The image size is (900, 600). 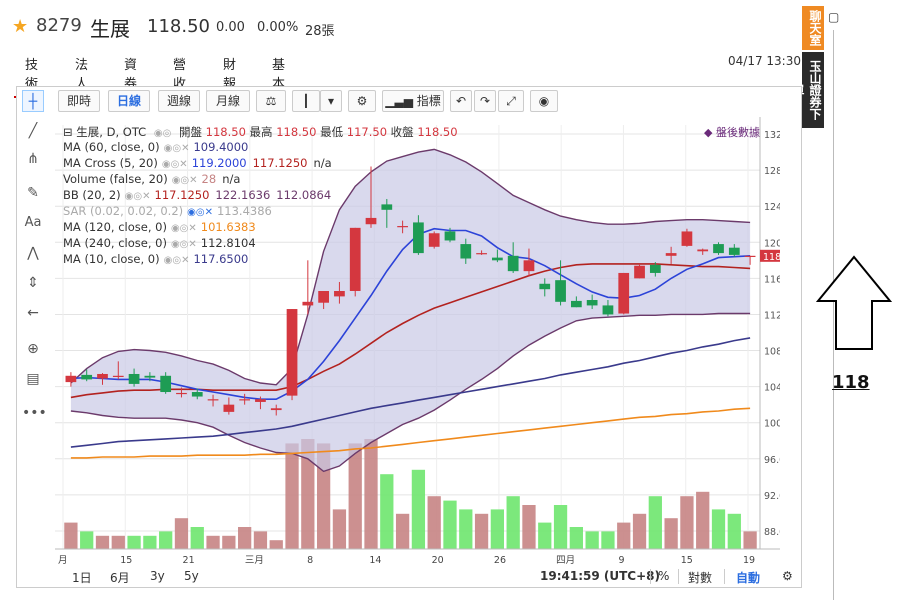 What do you see at coordinates (770, 255) in the screenshot?
I see `last-price-tag` at bounding box center [770, 255].